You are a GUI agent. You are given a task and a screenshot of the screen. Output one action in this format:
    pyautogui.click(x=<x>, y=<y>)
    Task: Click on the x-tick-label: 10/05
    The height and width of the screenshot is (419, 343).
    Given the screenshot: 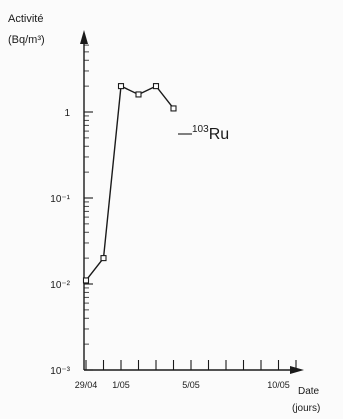 What is the action you would take?
    pyautogui.click(x=278, y=385)
    